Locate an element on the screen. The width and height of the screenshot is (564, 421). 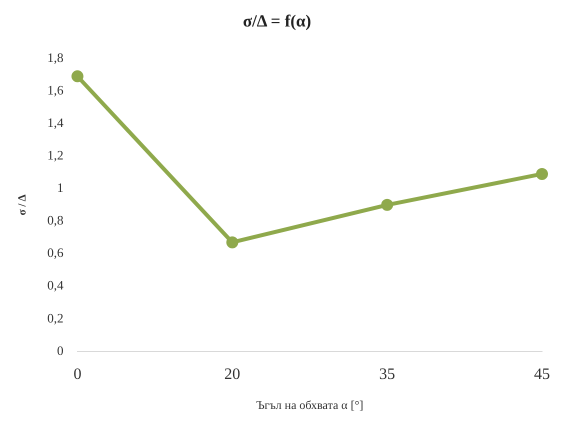
x-axis-title: Ъгъл на обхвата α [°] is located at coordinates (310, 405).